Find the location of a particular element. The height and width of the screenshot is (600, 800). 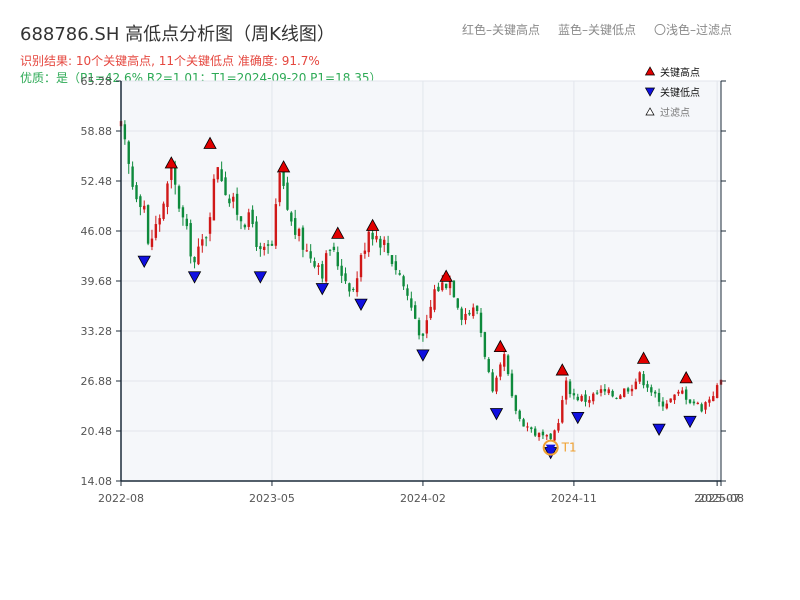

y-tick-label: 39.68 is located at coordinates (97, 281).